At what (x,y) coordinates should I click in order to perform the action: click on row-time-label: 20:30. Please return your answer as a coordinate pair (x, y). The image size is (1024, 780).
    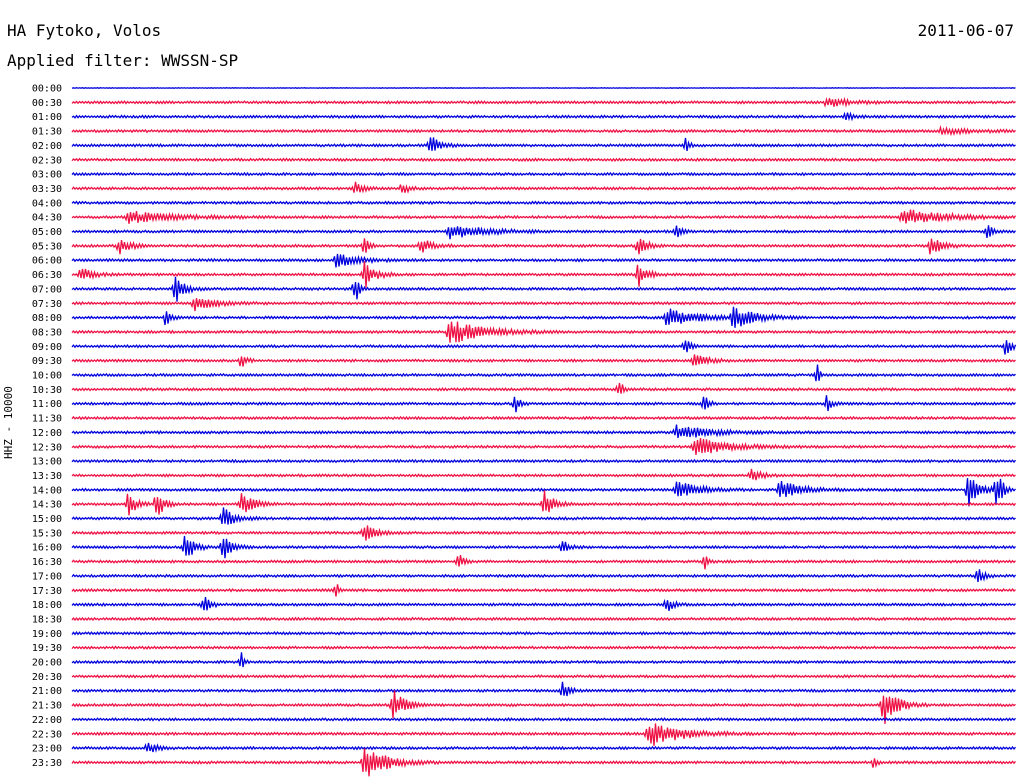
    Looking at the image, I should click on (47, 677).